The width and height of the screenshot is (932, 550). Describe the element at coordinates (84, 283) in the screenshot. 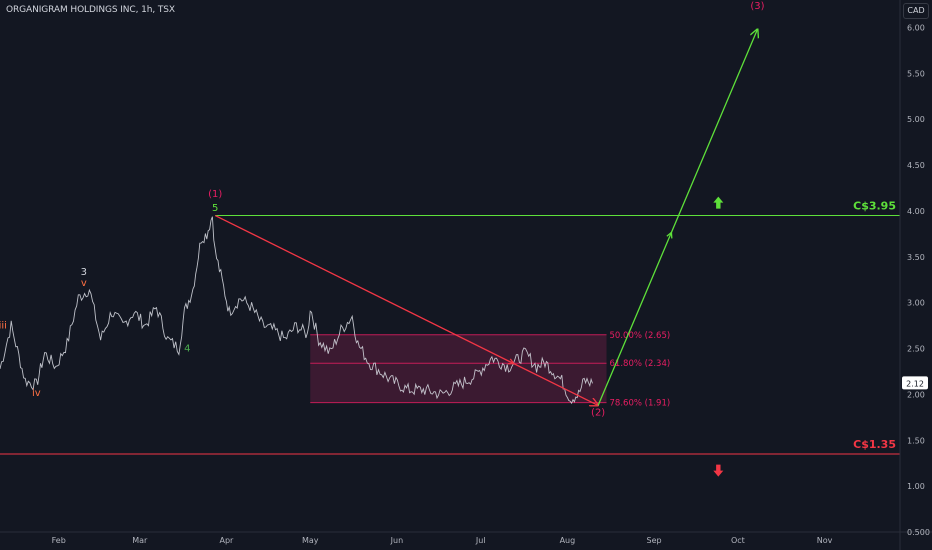

I see `wave-label: v` at that location.